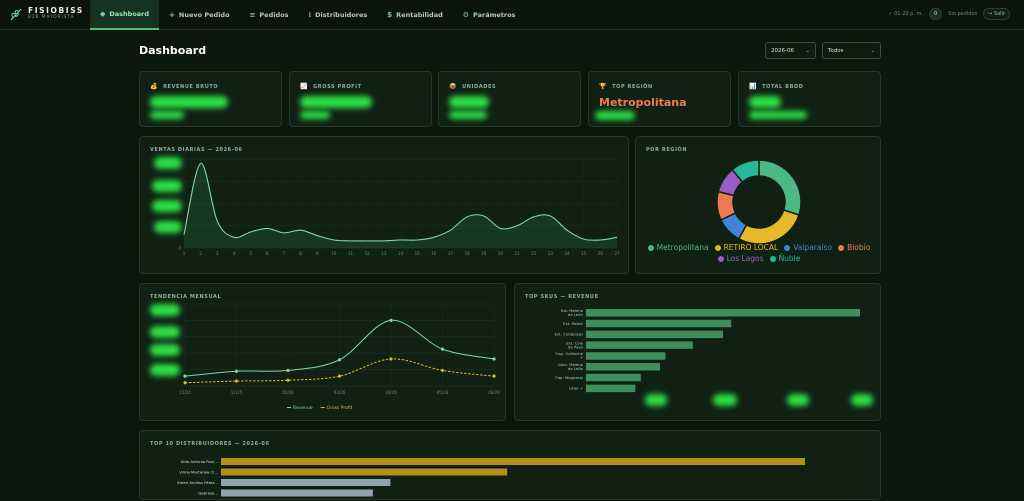  What do you see at coordinates (453, 86) in the screenshot?
I see `box-icon: 📦` at bounding box center [453, 86].